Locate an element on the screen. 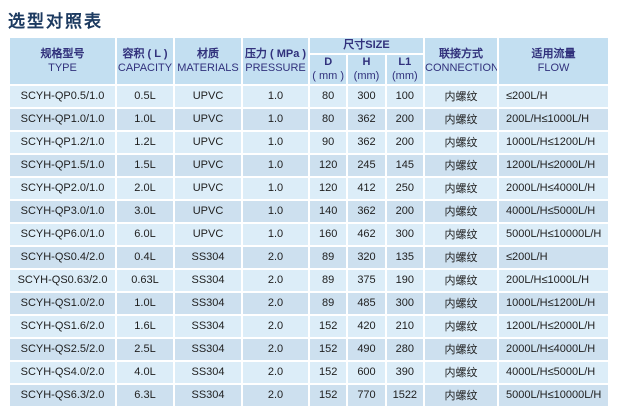 The image size is (618, 407). cell-flow: 1200L/H≤2000L/H is located at coordinates (553, 165).